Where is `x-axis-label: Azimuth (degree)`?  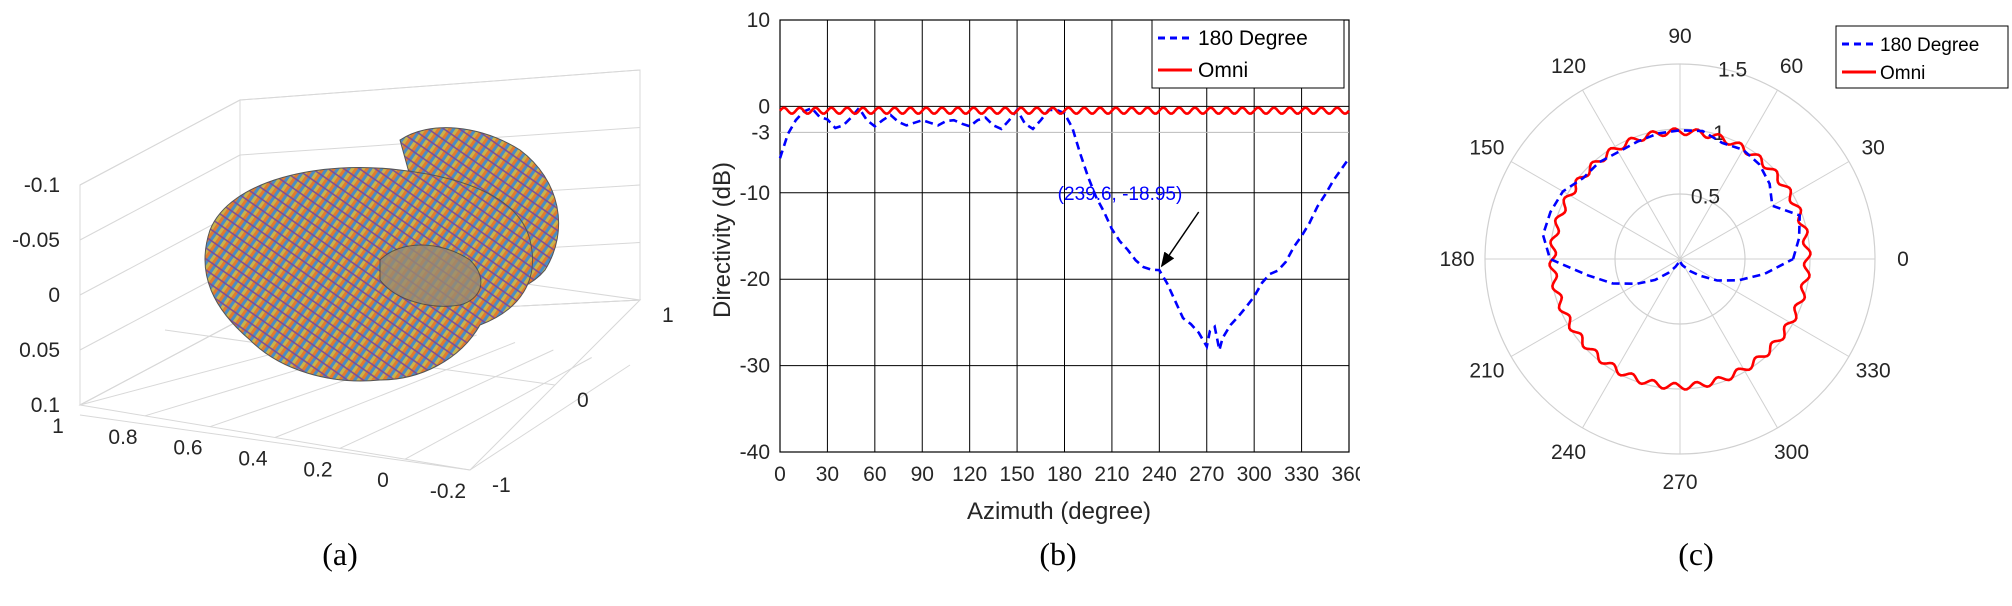
x-axis-label: Azimuth (degree) is located at coordinates (1059, 511).